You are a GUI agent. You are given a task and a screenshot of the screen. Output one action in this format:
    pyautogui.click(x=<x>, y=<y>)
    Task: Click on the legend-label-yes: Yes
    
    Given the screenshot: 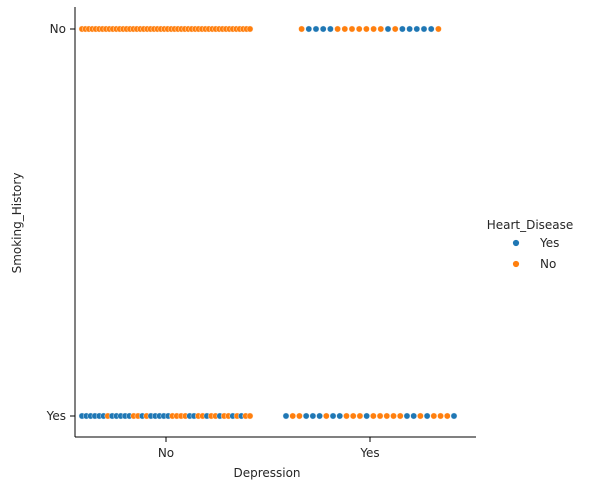 What is the action you would take?
    pyautogui.click(x=549, y=243)
    